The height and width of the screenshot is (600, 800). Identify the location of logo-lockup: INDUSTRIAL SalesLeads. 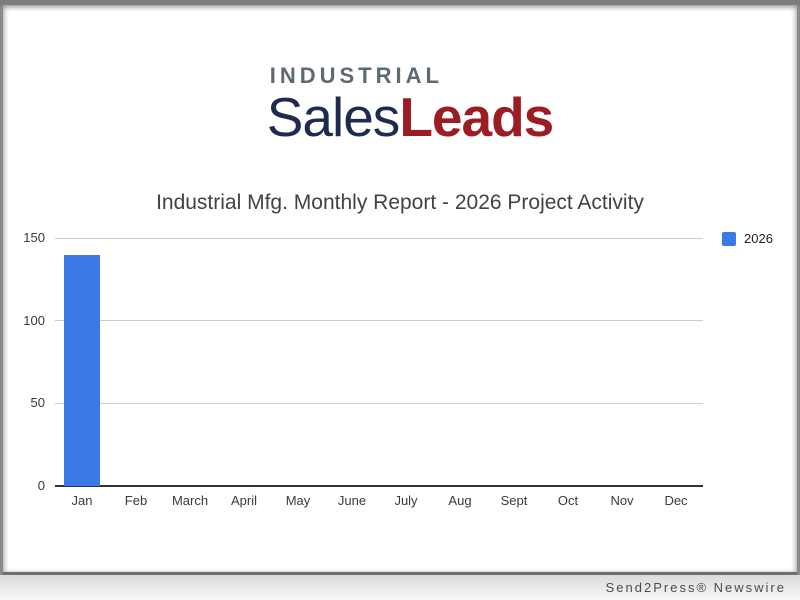
(410, 106).